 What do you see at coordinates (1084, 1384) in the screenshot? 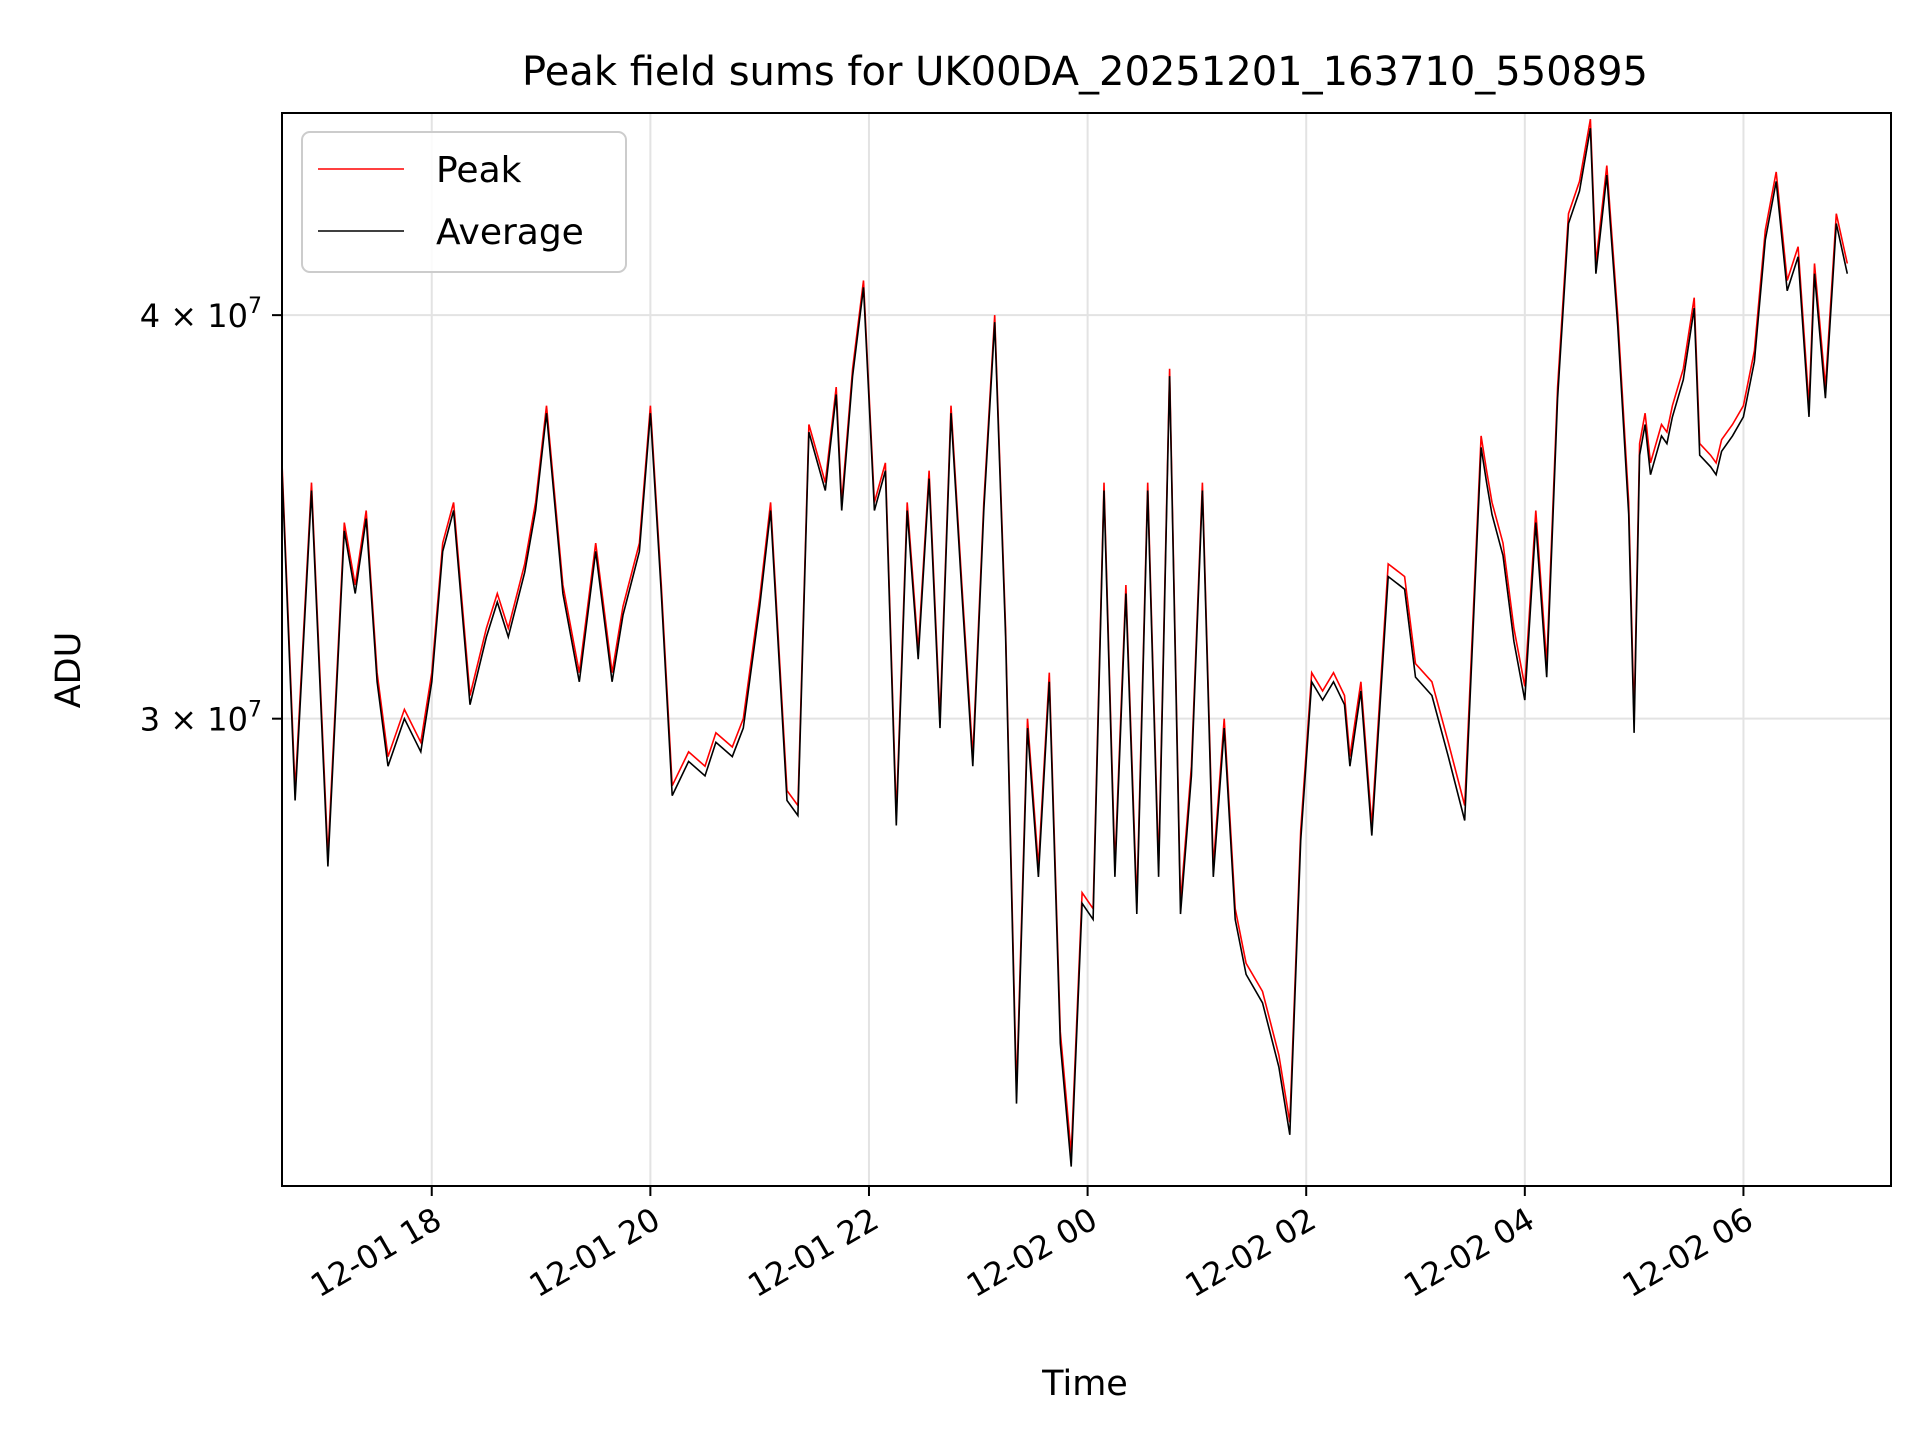
I see `x-axis-label: Time` at bounding box center [1084, 1384].